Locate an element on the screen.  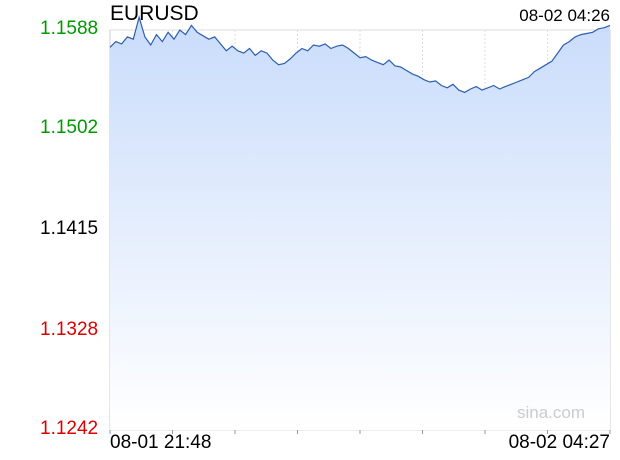
y-tick-label: 1.1242 is located at coordinates (69, 428).